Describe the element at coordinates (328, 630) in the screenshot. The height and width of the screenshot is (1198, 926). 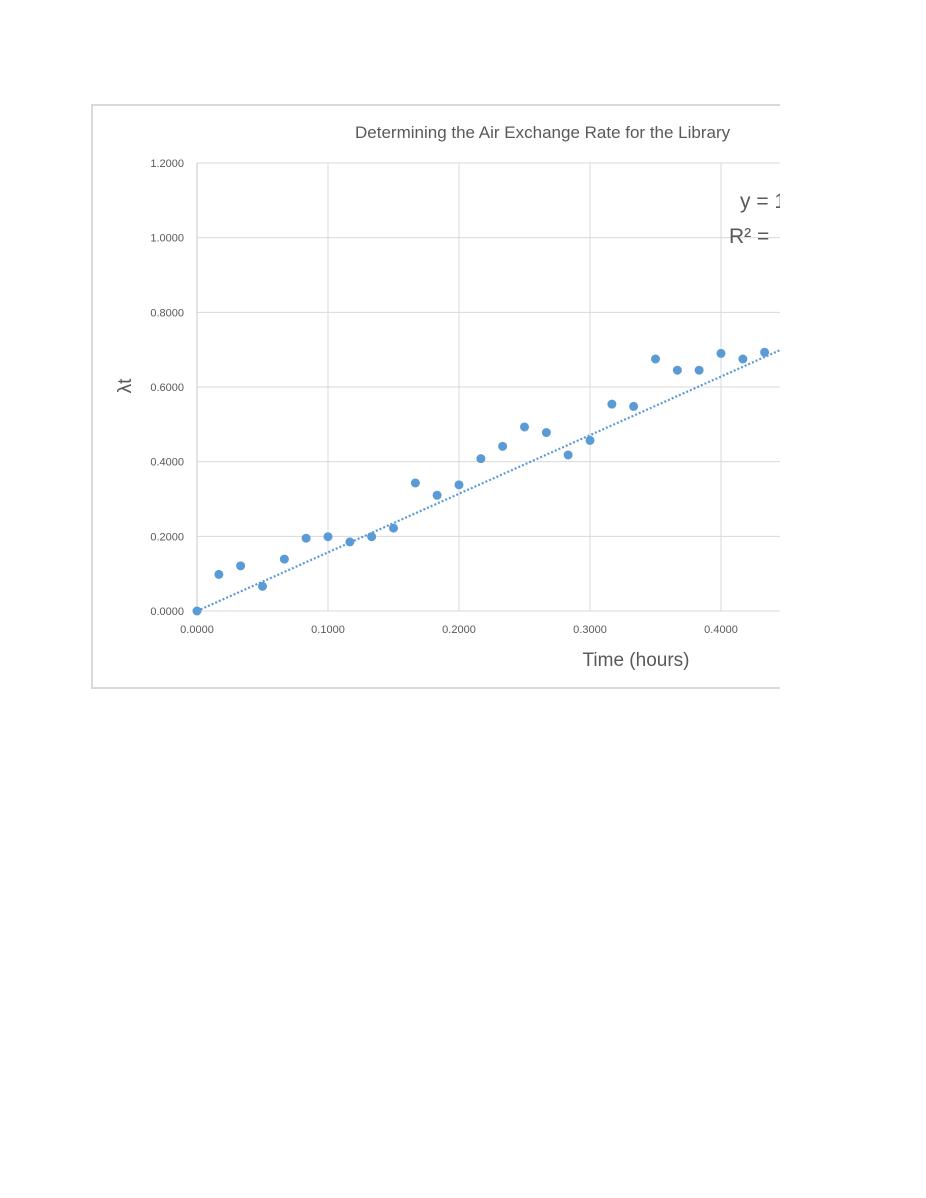
I see `x-tick-label: 0.1000` at that location.